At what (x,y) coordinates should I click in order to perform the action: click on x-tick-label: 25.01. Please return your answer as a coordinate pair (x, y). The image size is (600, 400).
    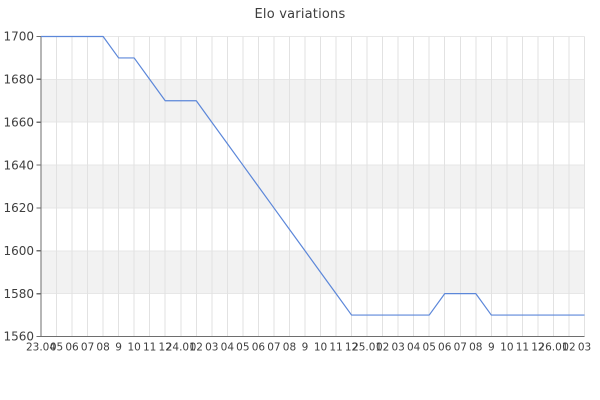
    Looking at the image, I should click on (367, 348).